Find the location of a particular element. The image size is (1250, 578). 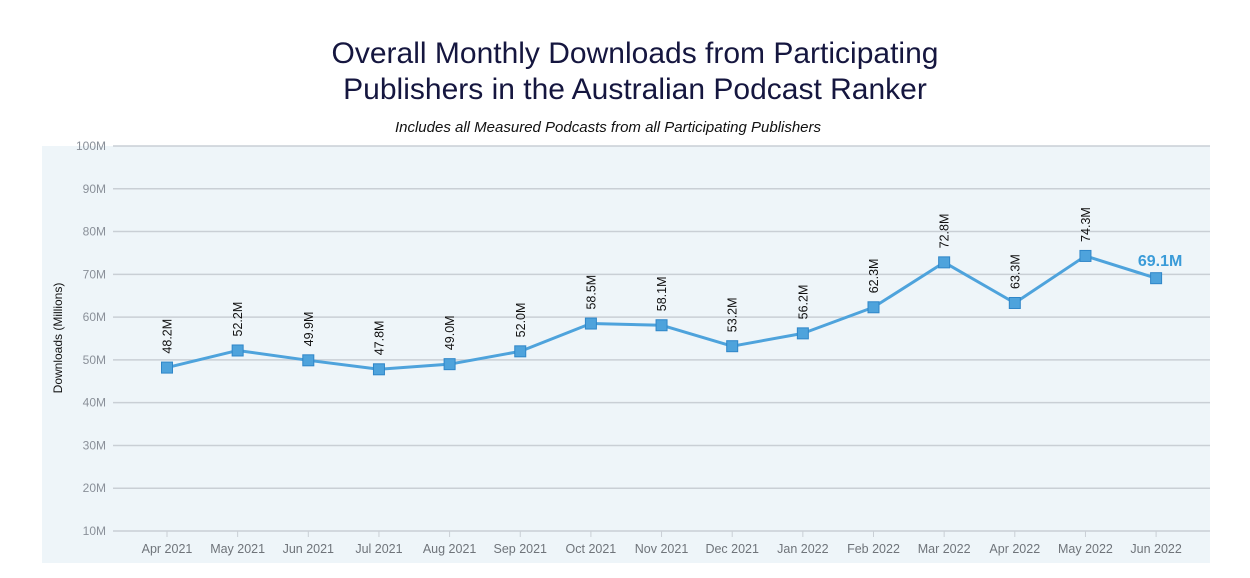

x-tick-label: Oct 2021 is located at coordinates (591, 549).